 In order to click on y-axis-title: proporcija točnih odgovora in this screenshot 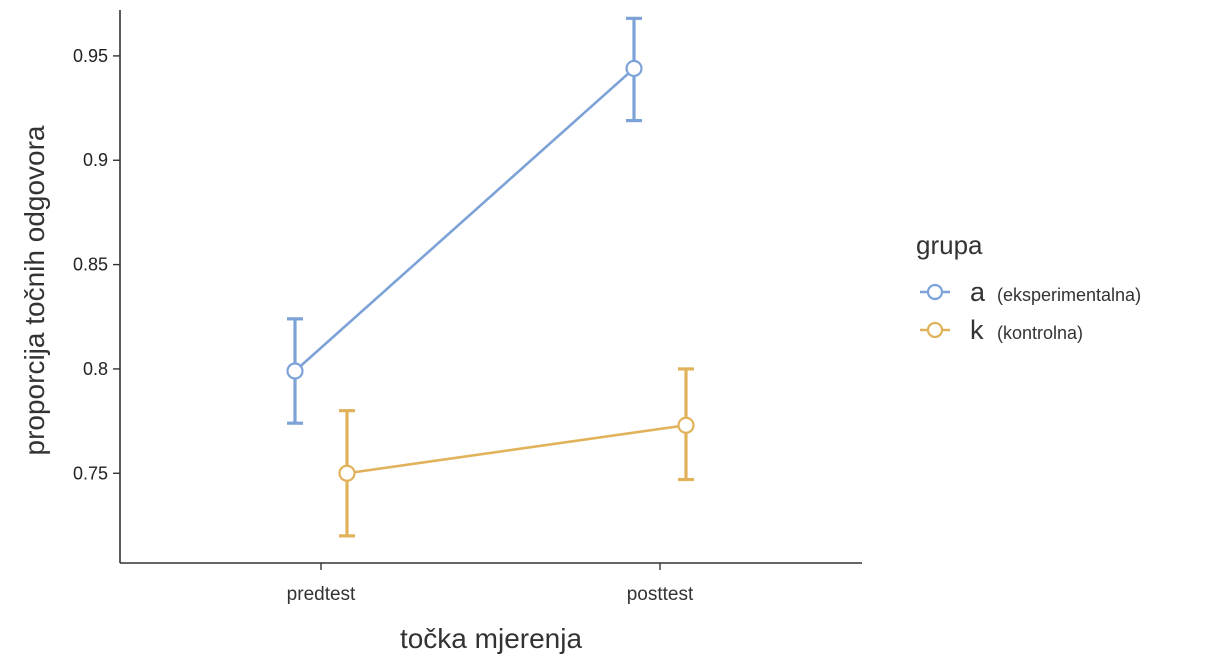, I will do `click(34, 290)`.